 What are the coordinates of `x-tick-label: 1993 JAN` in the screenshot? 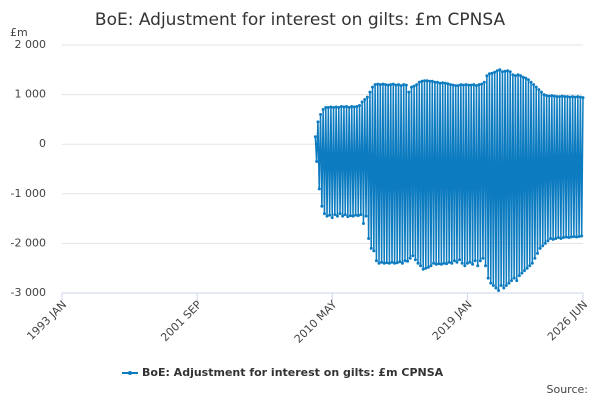 It's located at (46, 320).